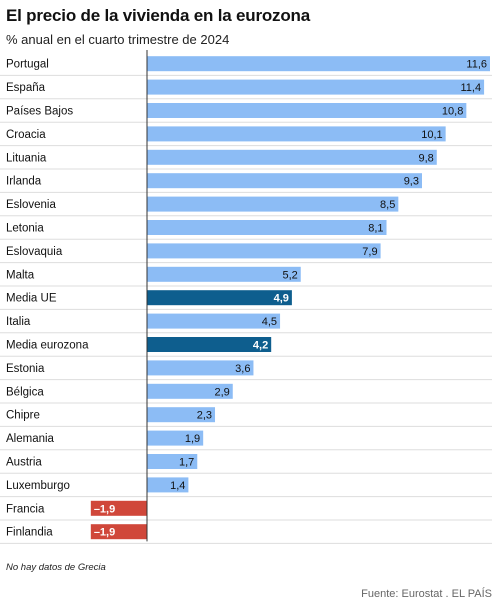 The image size is (500, 607). I want to click on value-label: 8,1, so click(375, 229).